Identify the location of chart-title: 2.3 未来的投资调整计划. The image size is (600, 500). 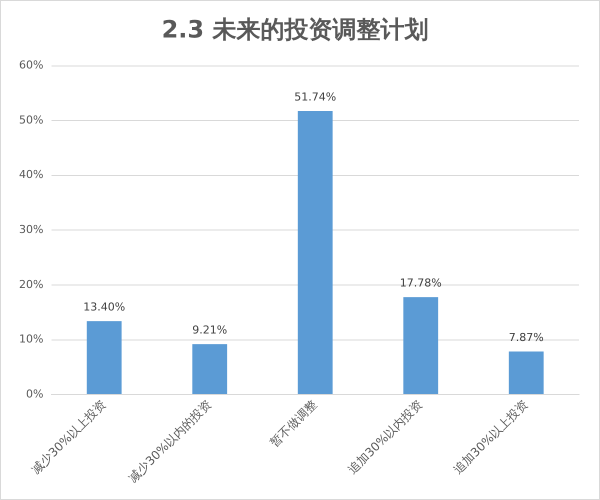
(295, 30).